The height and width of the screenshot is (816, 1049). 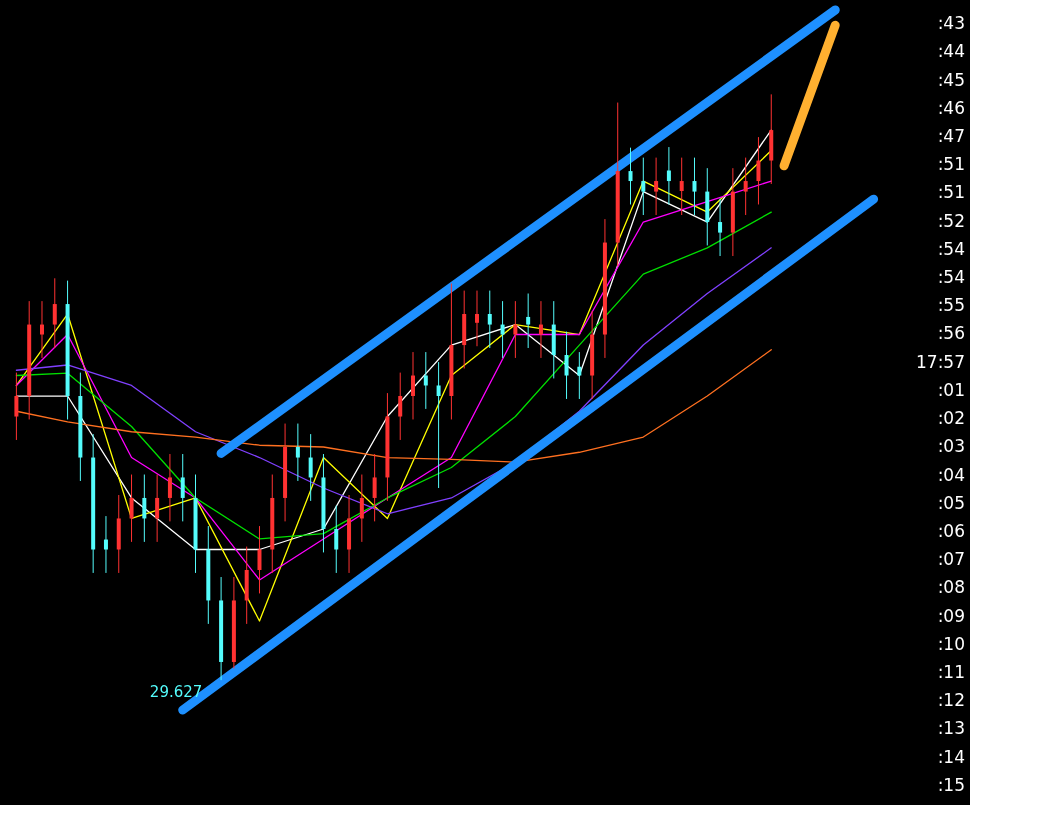 I want to click on text: :44, so click(x=951, y=51).